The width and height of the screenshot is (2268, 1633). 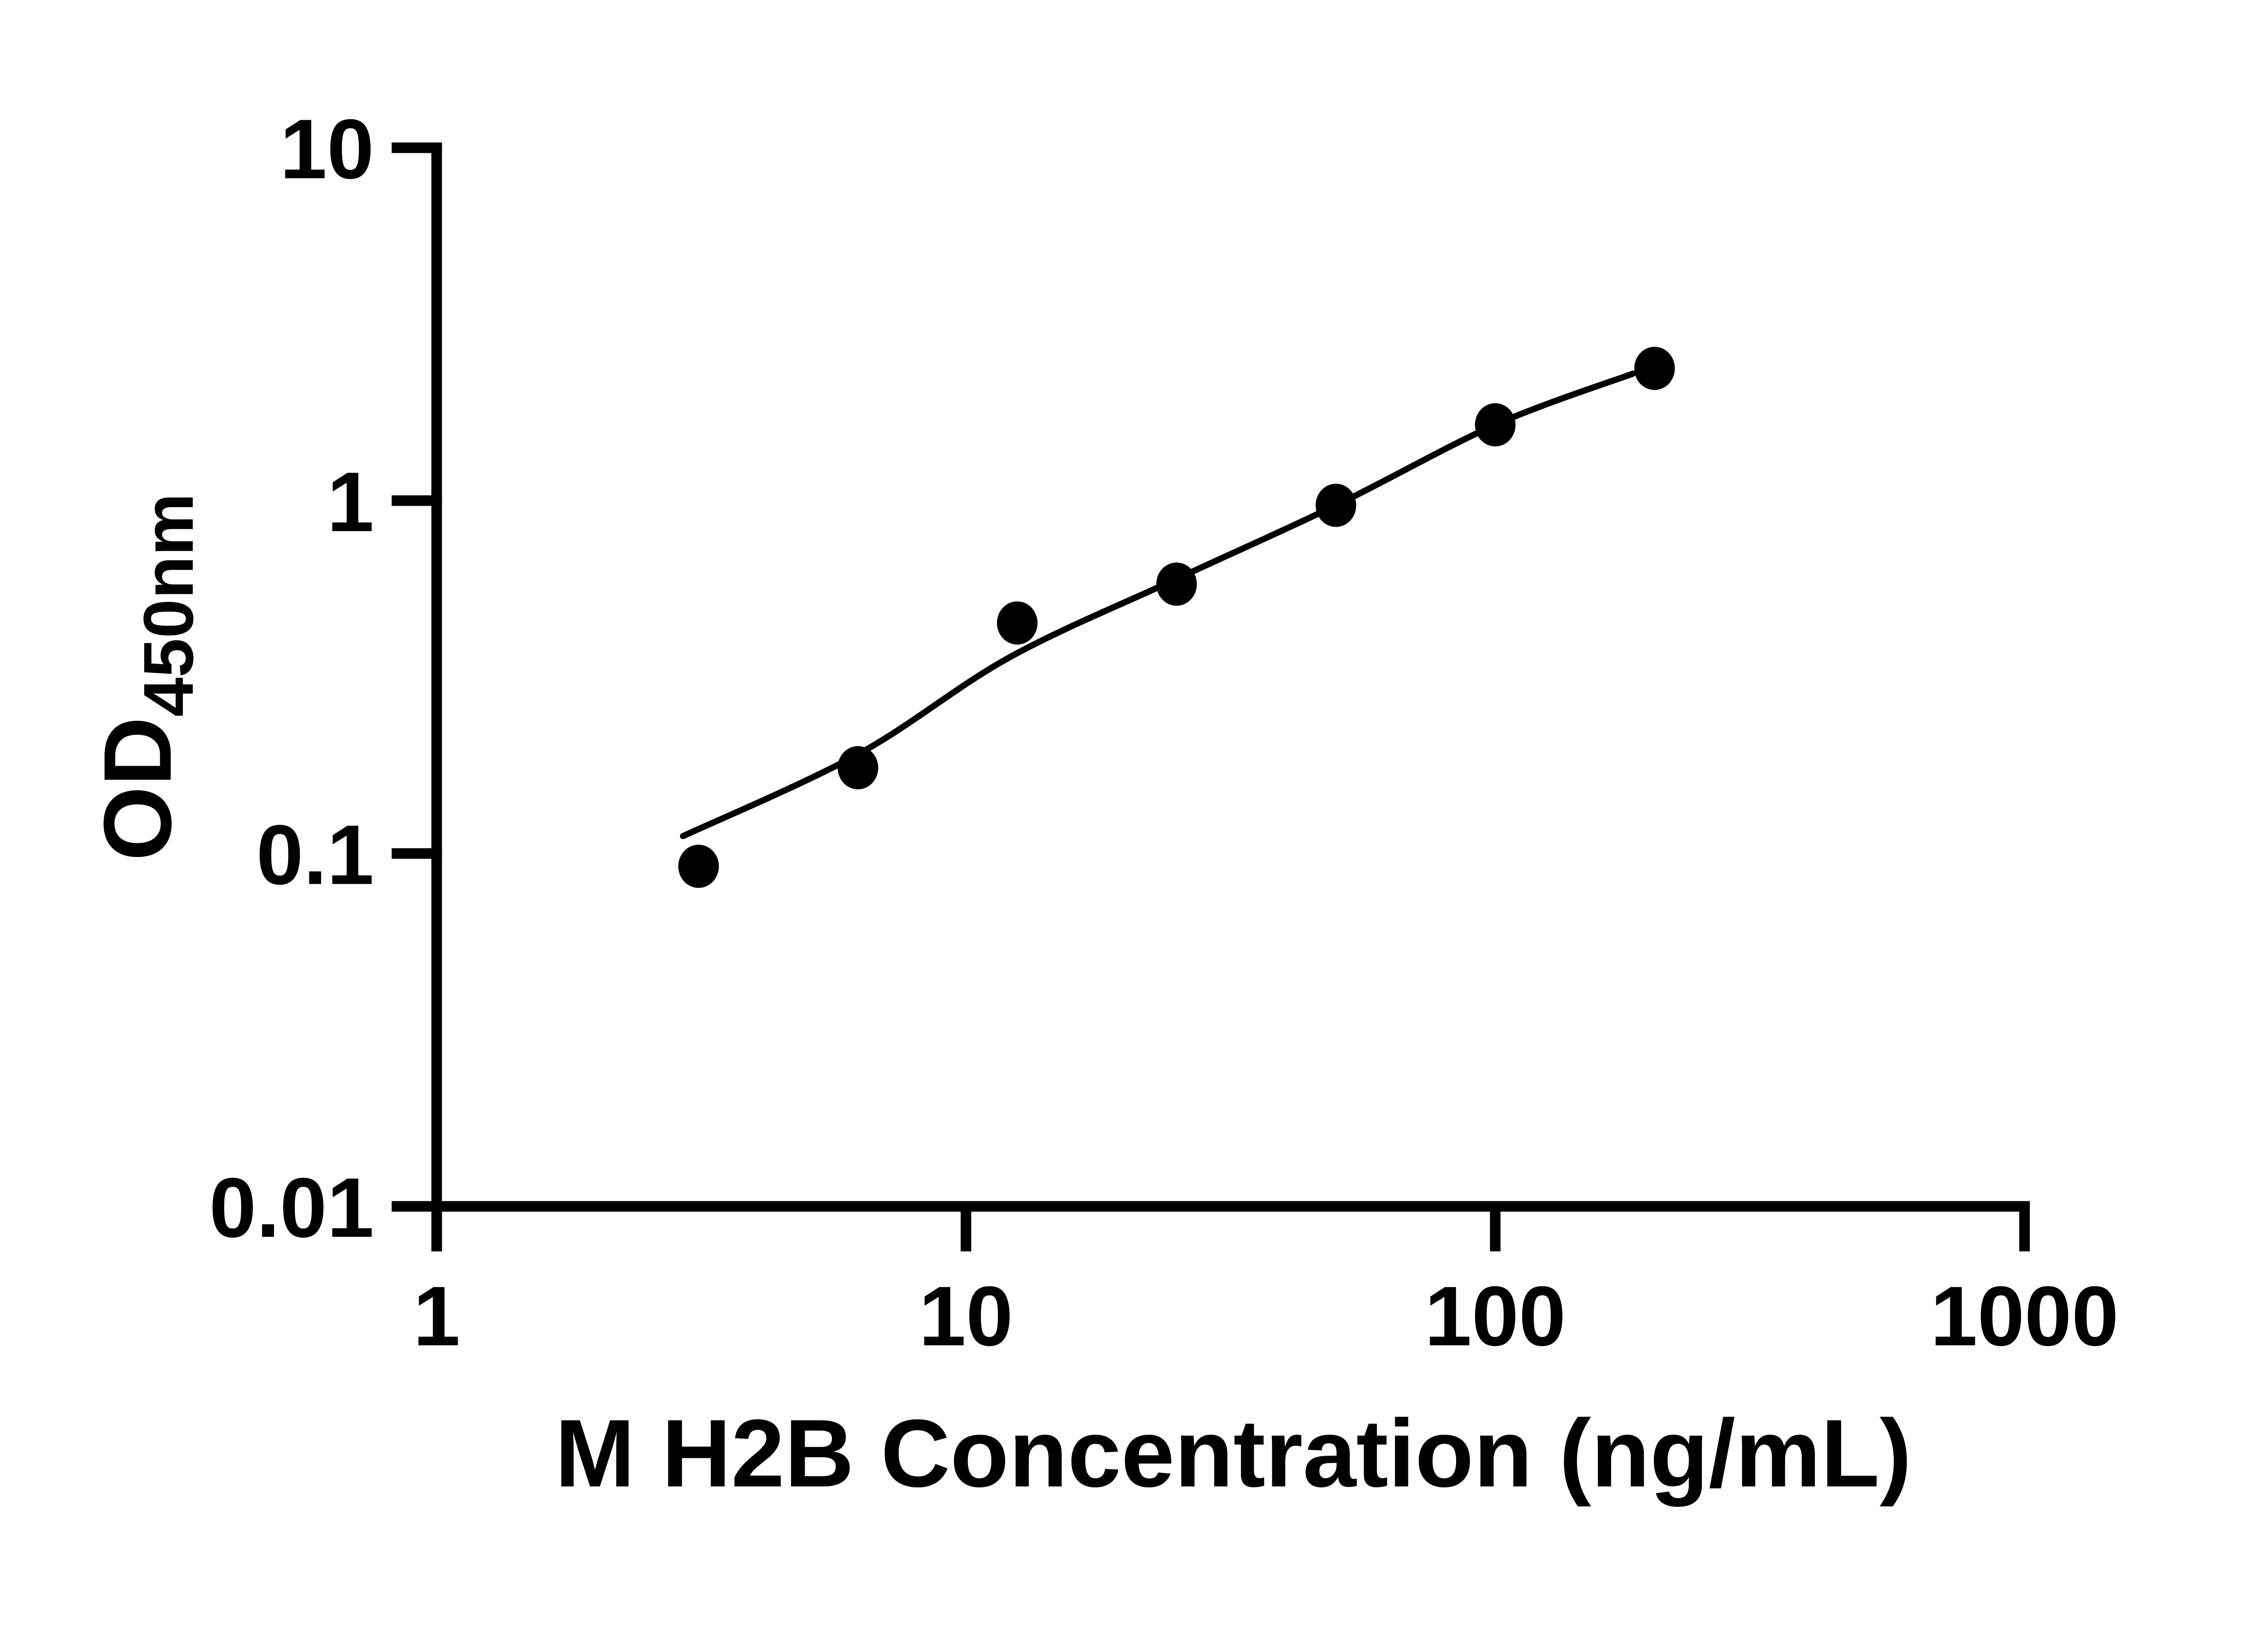 What do you see at coordinates (1231, 1206) in the screenshot?
I see `x-axis-line` at bounding box center [1231, 1206].